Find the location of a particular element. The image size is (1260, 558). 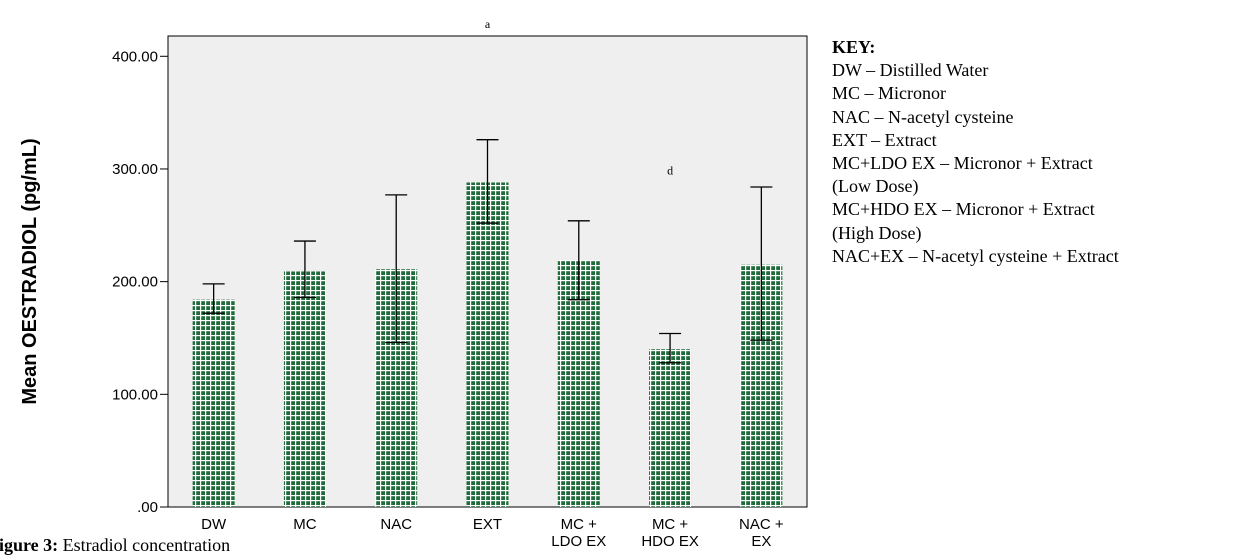

y-tick-label: 200.00 is located at coordinates (135, 282).